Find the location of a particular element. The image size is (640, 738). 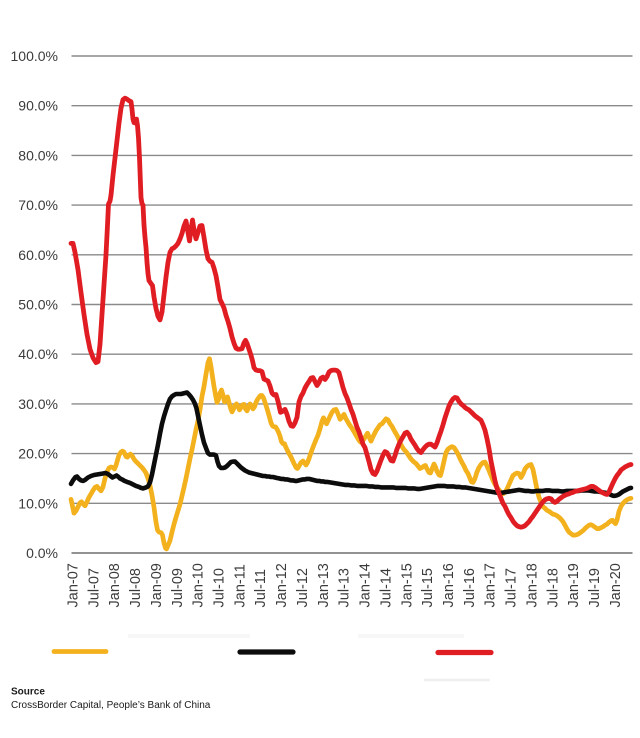

svg-text: 80.0% is located at coordinates (38, 155).